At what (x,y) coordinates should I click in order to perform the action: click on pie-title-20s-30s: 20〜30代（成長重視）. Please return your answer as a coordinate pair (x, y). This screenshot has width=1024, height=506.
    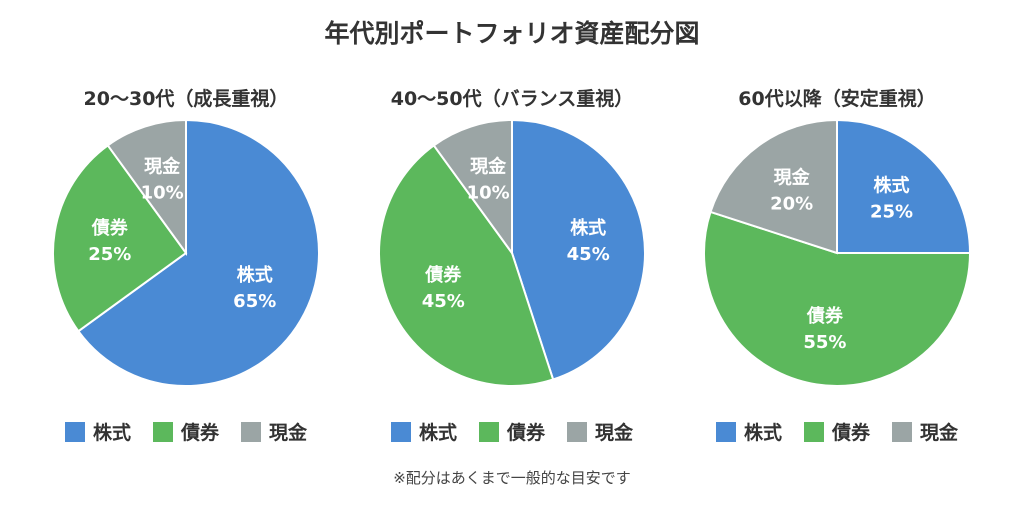
    Looking at the image, I should click on (186, 99).